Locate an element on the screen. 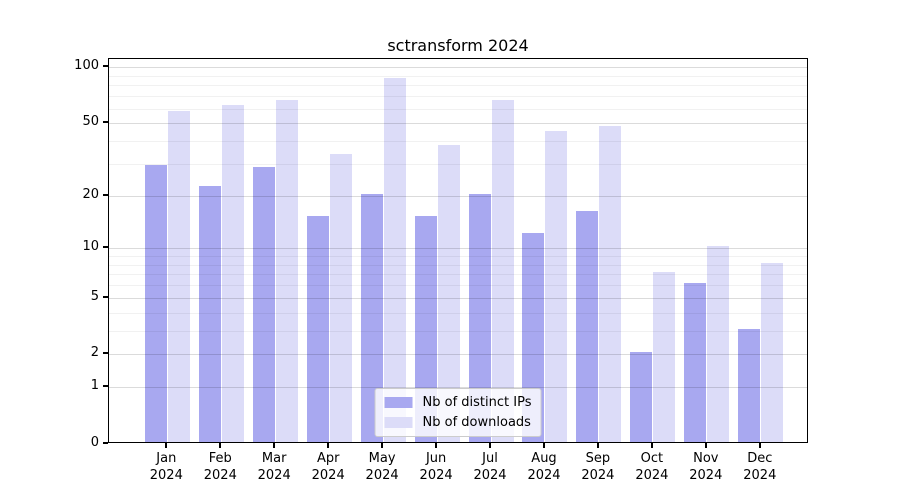 This screenshot has height=500, width=900. bar-downloads-oct is located at coordinates (664, 357).